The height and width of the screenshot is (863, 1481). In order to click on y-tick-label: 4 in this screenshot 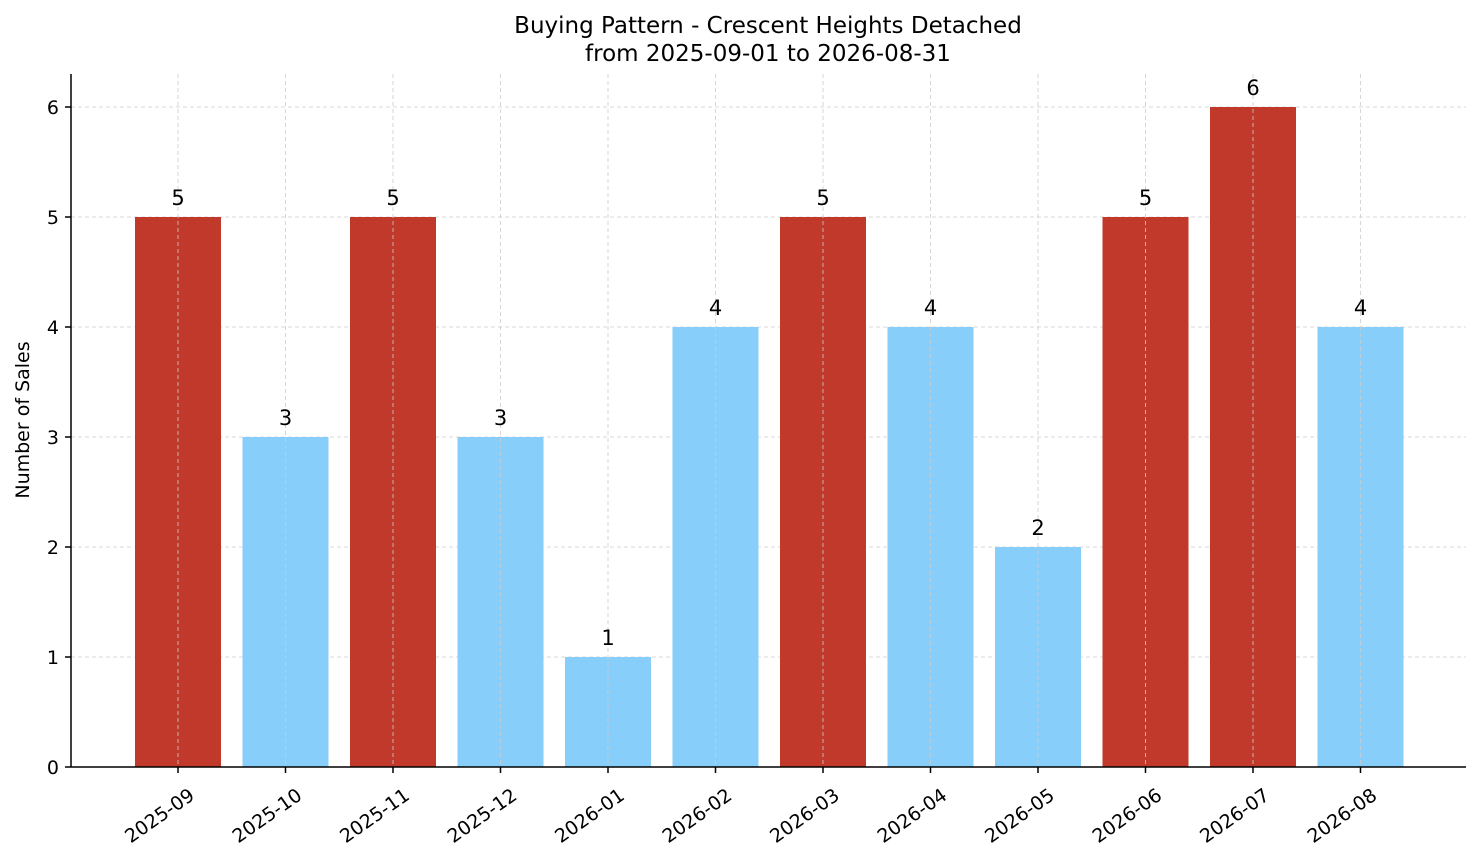, I will do `click(53, 328)`.